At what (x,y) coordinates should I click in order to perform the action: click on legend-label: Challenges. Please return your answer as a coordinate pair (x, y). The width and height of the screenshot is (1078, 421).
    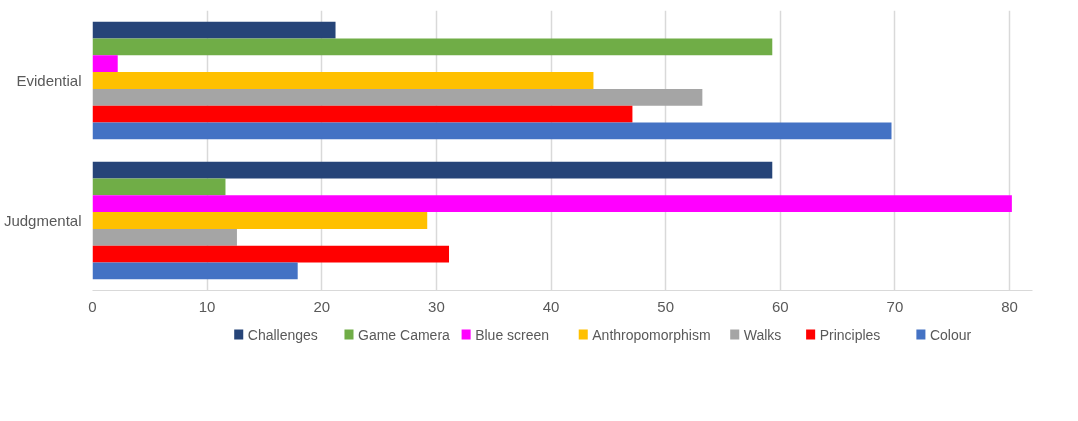
    Looking at the image, I should click on (282, 334).